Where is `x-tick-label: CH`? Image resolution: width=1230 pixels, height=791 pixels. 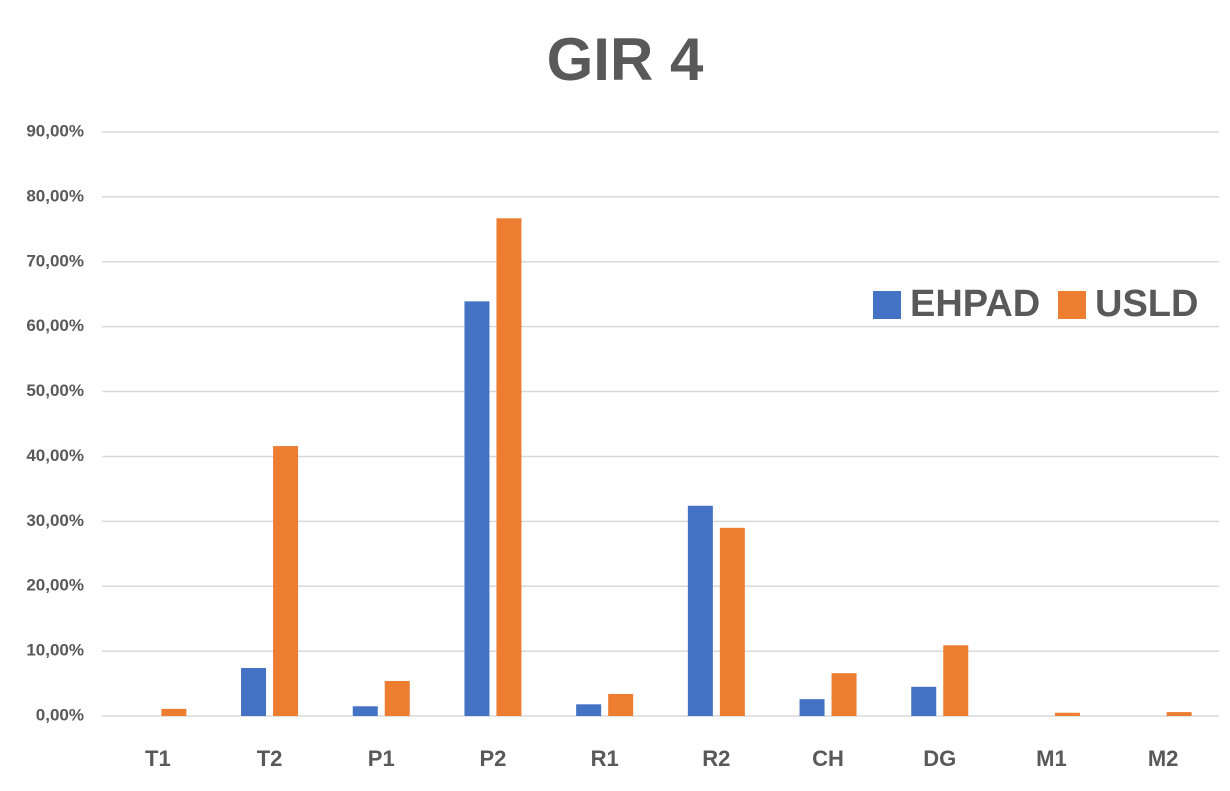 x-tick-label: CH is located at coordinates (828, 758).